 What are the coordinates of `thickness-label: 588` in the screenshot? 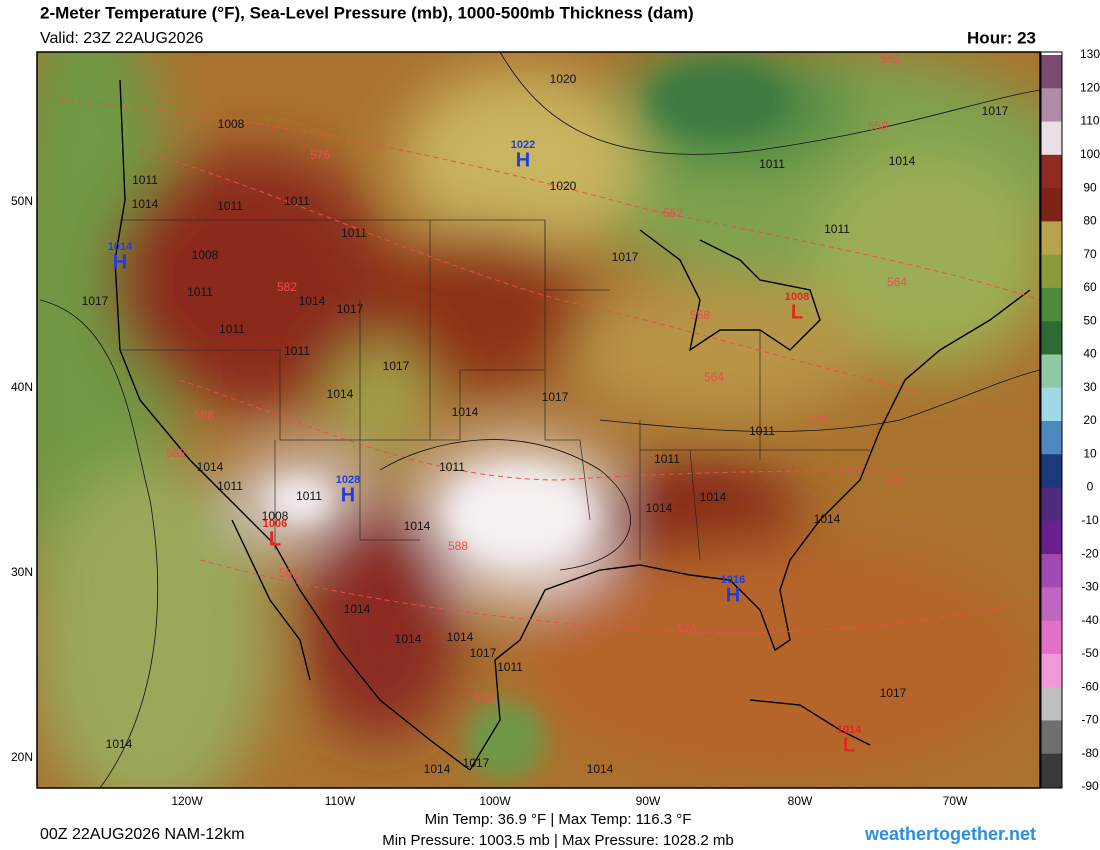 It's located at (458, 546).